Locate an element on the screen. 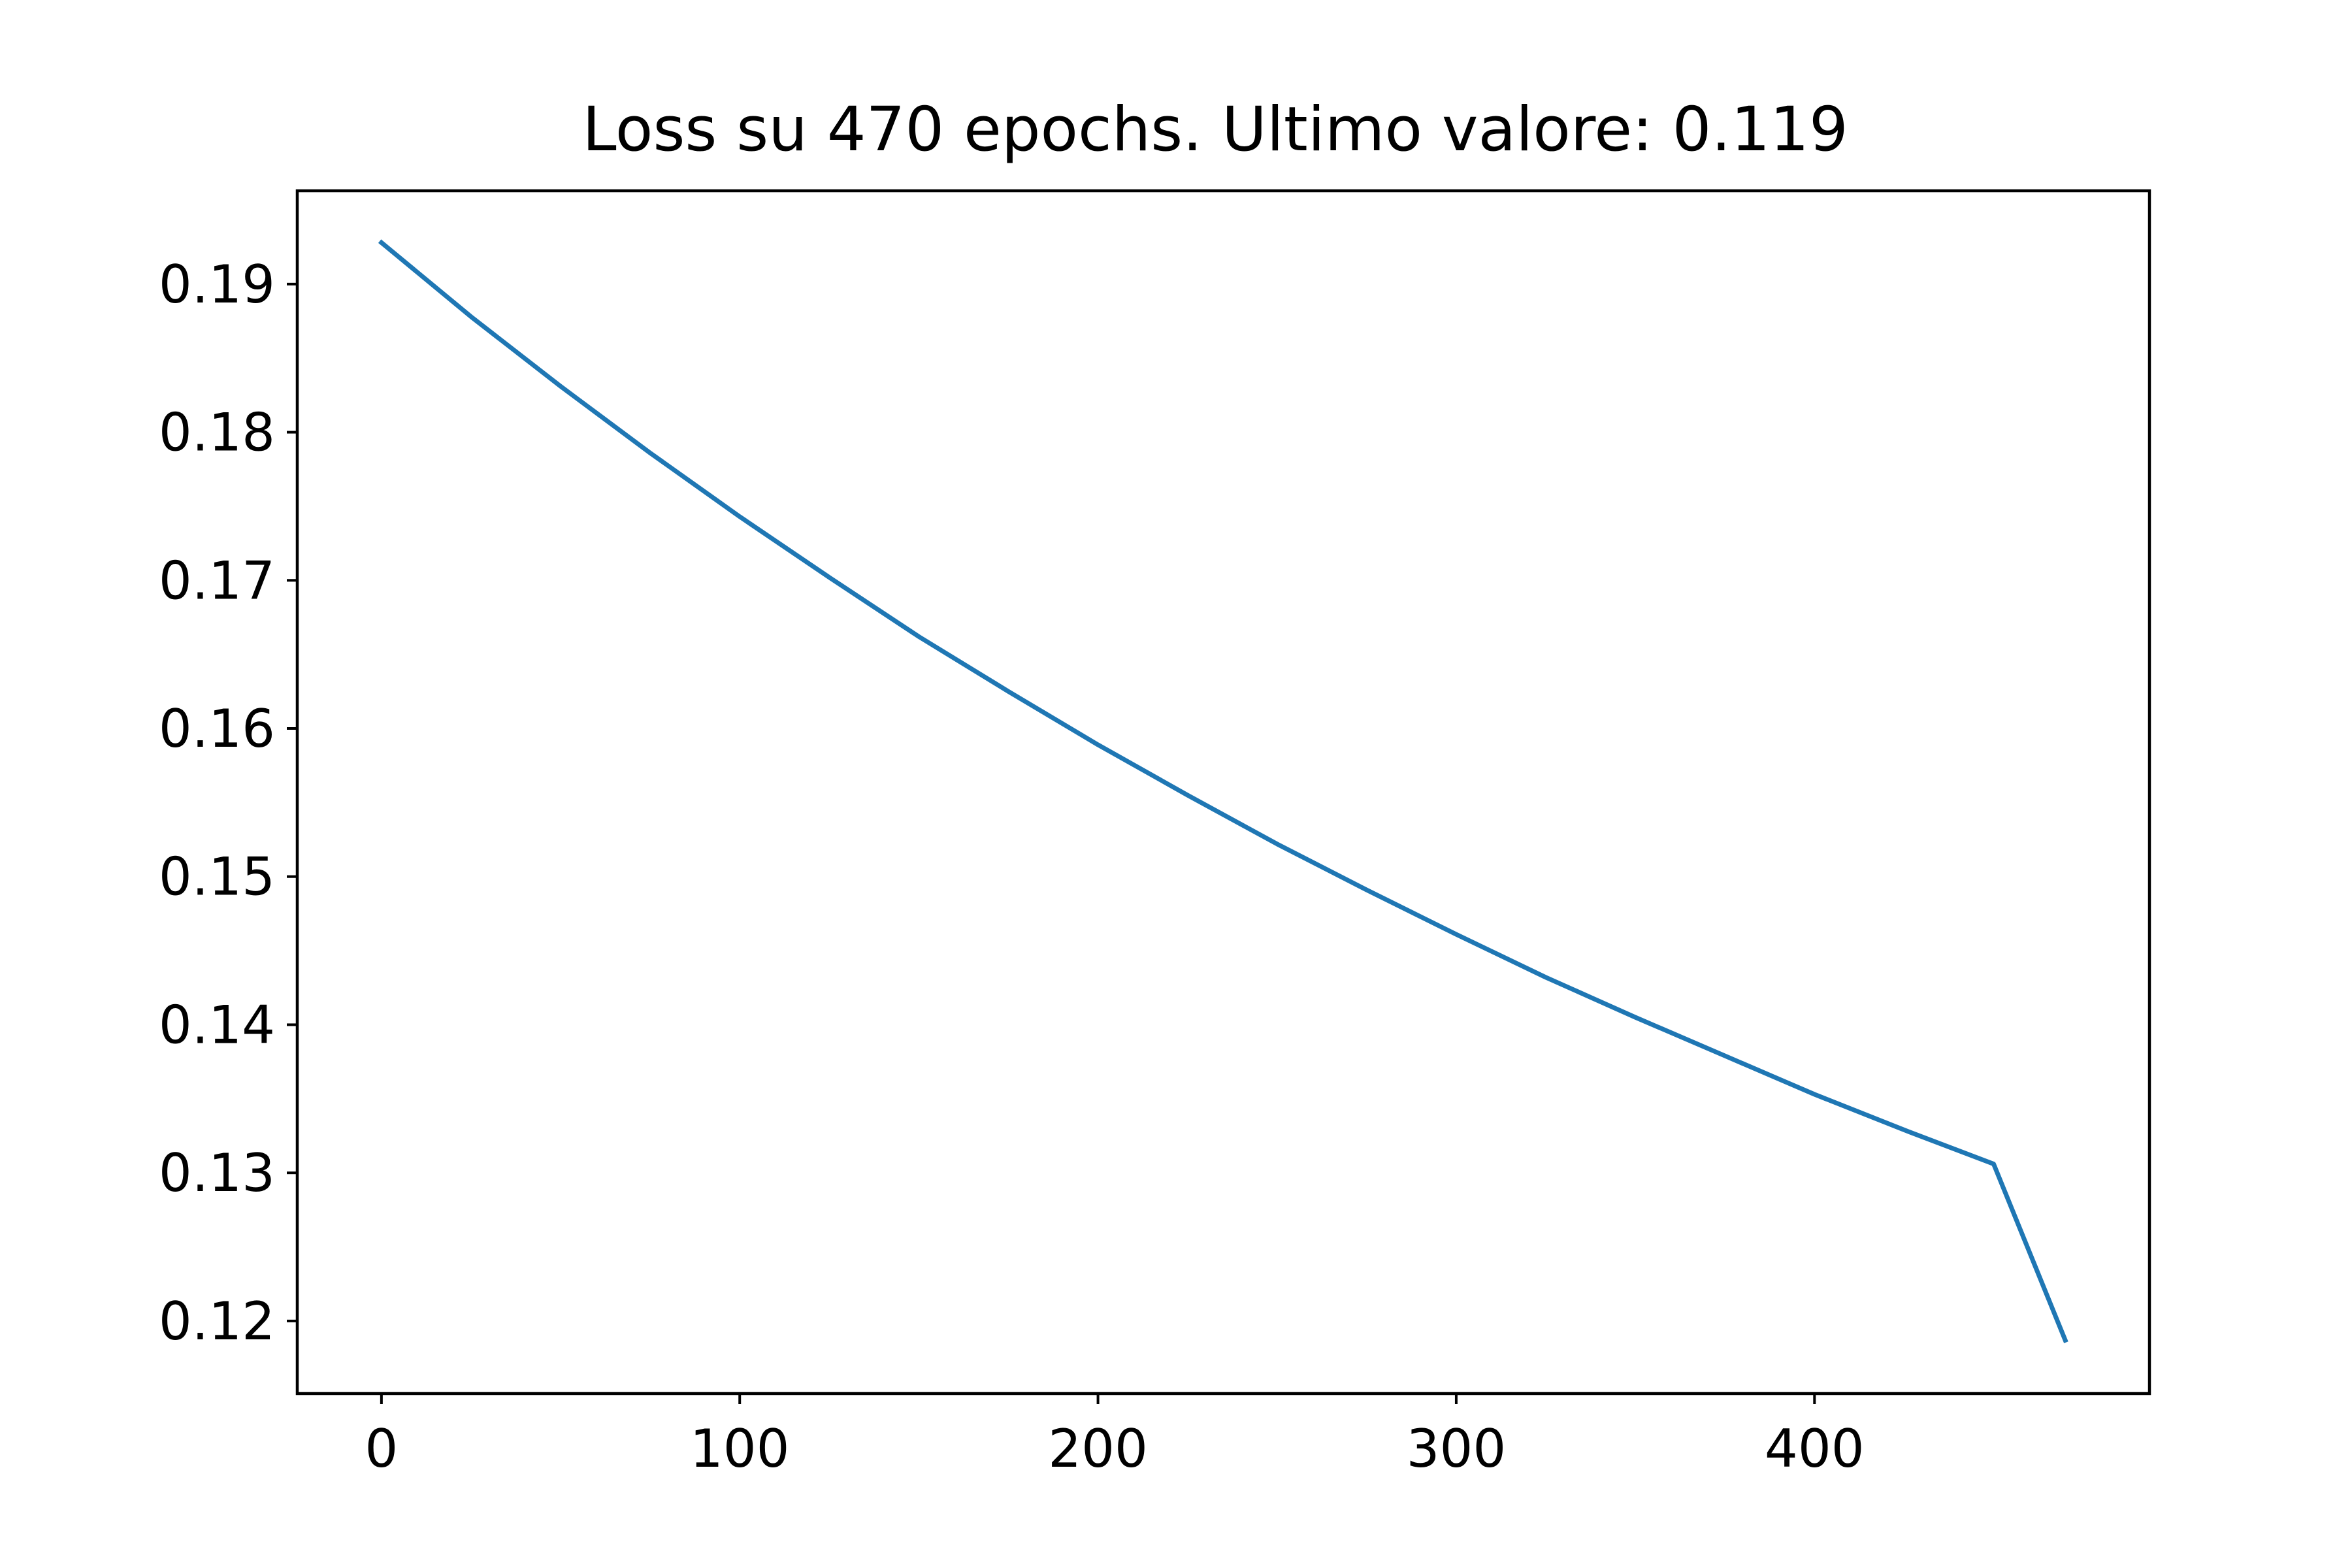 This screenshot has height=1568, width=2352. y-tick-label: 0.13 is located at coordinates (217, 1173).